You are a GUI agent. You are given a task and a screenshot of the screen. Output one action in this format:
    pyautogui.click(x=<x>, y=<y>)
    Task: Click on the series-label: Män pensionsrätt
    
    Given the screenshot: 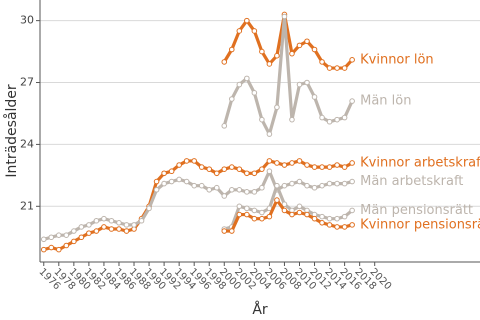 What is the action you would take?
    pyautogui.click(x=416, y=210)
    